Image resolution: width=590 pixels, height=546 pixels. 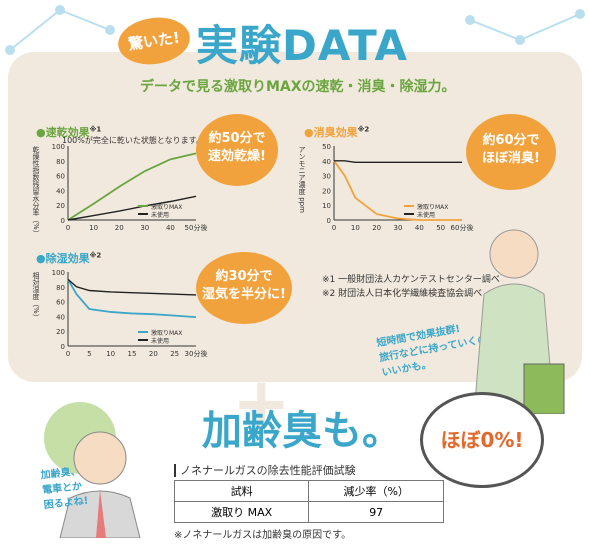 What do you see at coordinates (261, 403) in the screenshot?
I see `plus-sign: +` at bounding box center [261, 403].